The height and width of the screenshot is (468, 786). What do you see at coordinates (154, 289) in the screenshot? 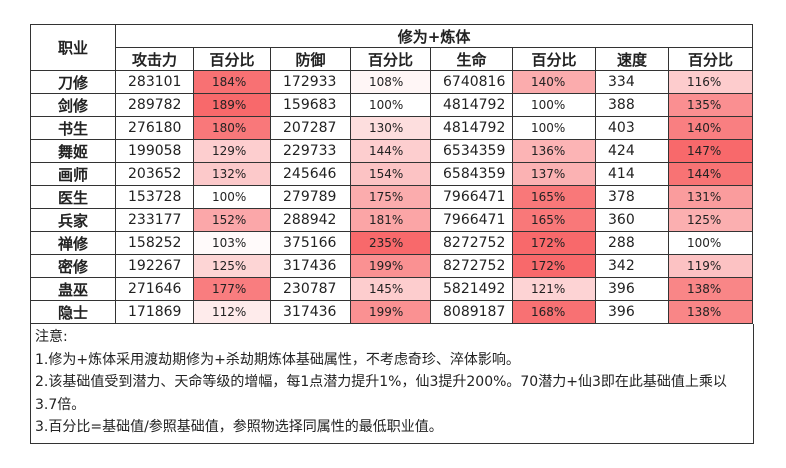
I see `value-cell: 271646` at bounding box center [154, 289].